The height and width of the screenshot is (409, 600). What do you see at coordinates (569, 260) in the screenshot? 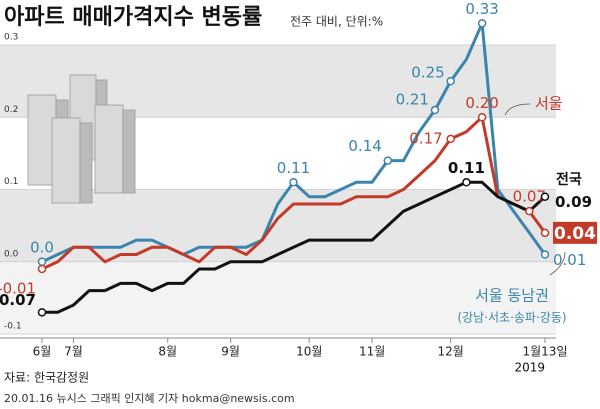
I see `value-label: 0.01` at bounding box center [569, 260].